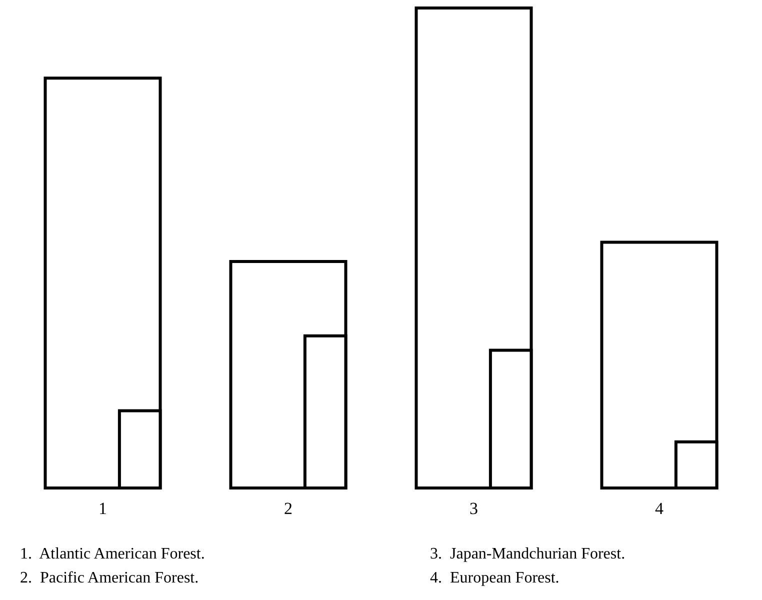 The height and width of the screenshot is (600, 762). Describe the element at coordinates (474, 508) in the screenshot. I see `x-tick-label: 3` at that location.